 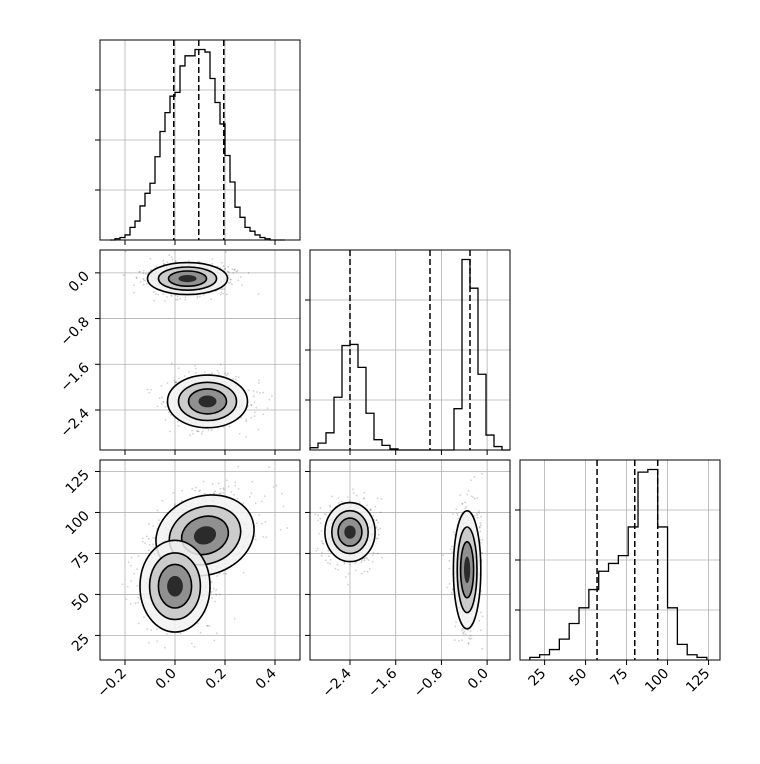 I want to click on hist3-xtick-label-0: 25, so click(x=537, y=678).